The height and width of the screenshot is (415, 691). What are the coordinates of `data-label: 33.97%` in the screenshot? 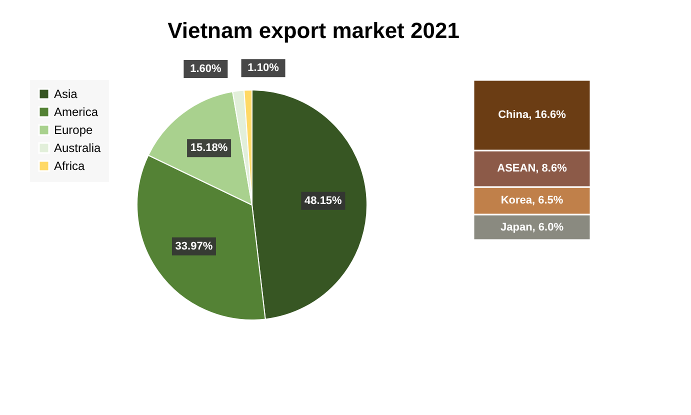 It's located at (194, 246).